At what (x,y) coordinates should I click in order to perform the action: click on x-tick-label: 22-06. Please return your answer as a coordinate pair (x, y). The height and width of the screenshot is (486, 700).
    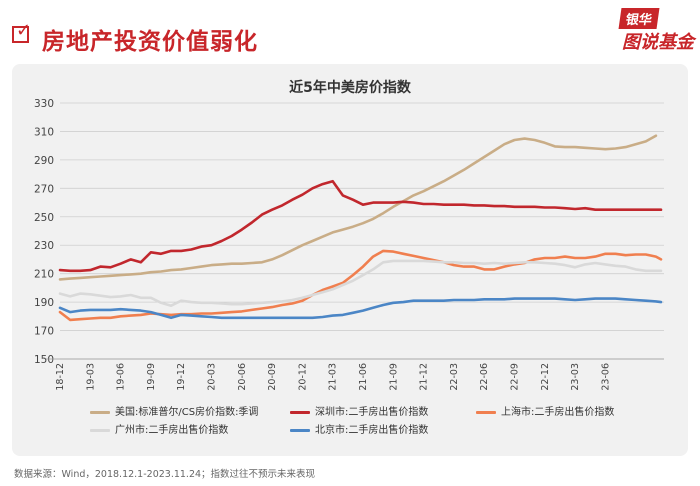
    Looking at the image, I should click on (484, 377).